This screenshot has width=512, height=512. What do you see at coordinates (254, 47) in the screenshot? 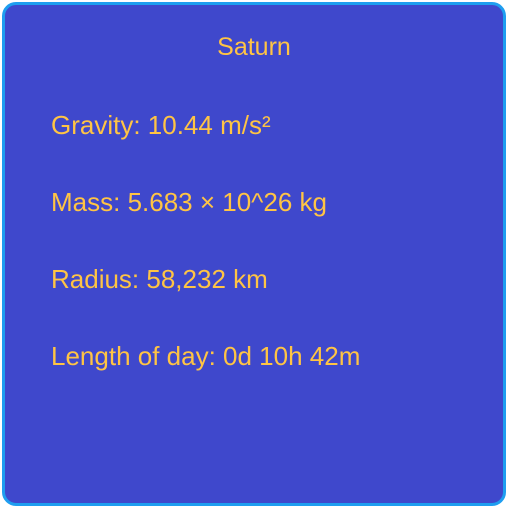
I see `planet-name: Saturn` at bounding box center [254, 47].